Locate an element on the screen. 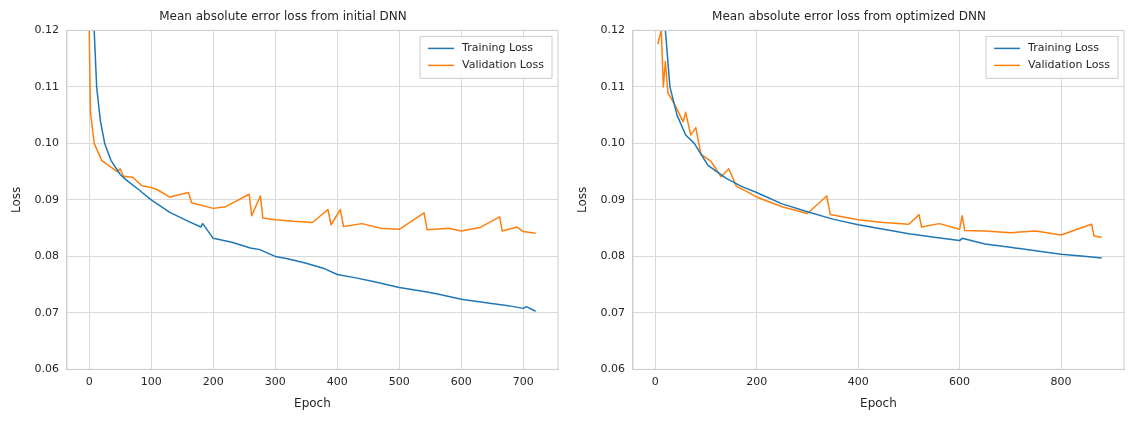  x-tick-label: 800 is located at coordinates (1061, 381).